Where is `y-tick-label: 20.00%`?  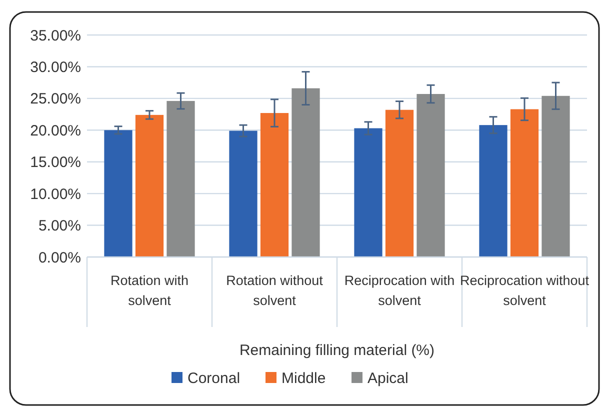
y-tick-label: 20.00% is located at coordinates (55, 131).